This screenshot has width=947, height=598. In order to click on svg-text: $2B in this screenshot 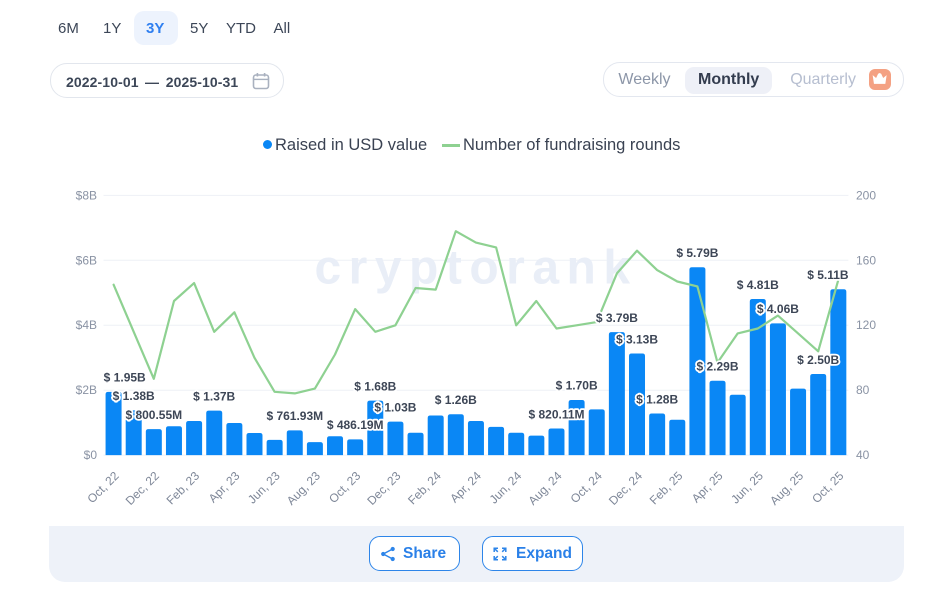, I will do `click(86, 390)`.